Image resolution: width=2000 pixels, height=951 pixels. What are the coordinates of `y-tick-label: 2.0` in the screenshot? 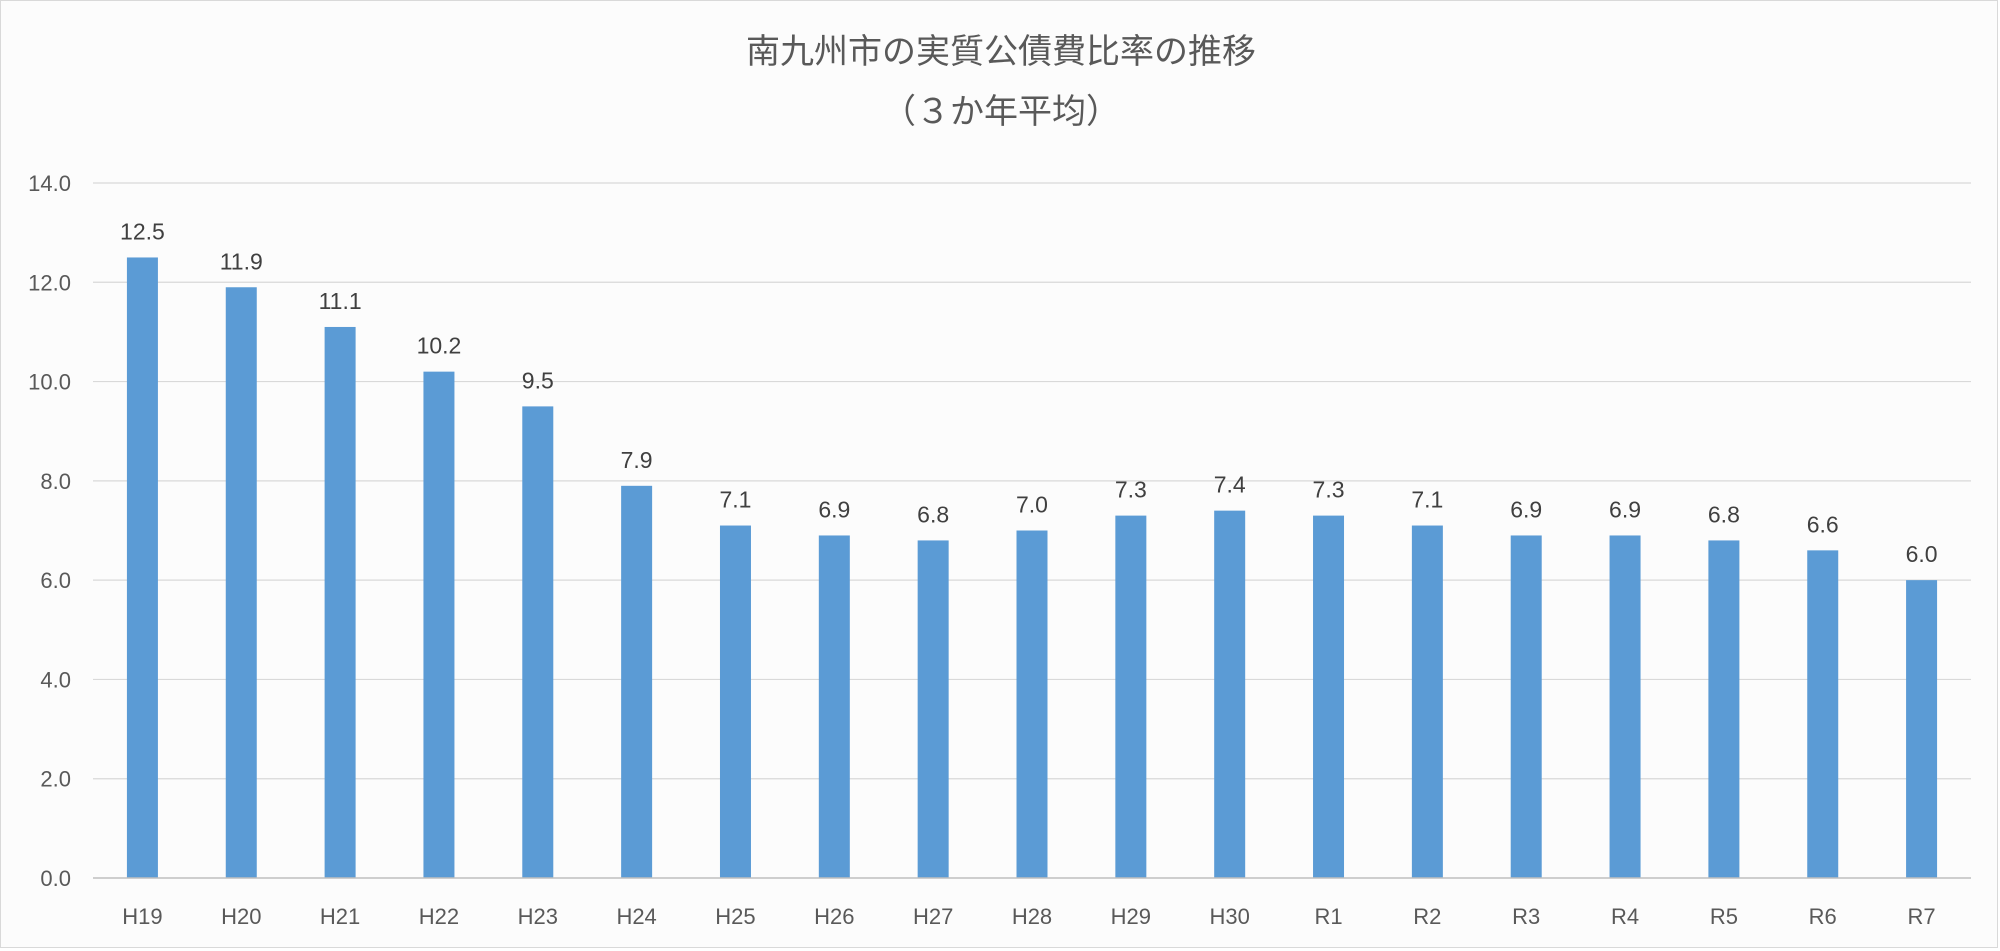 It's located at (55, 779).